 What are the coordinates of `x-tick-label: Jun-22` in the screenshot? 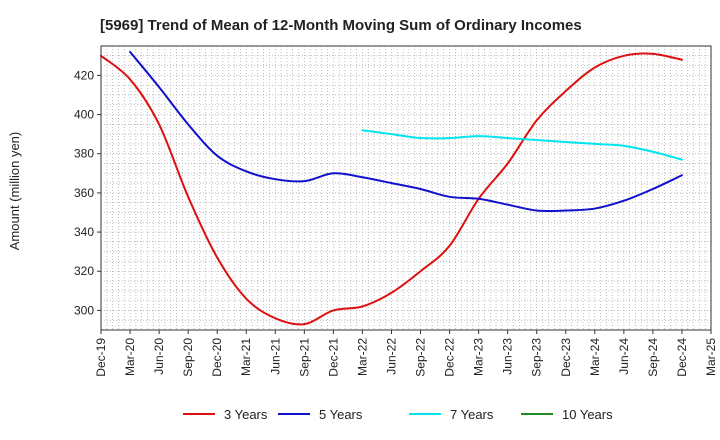 It's located at (391, 356).